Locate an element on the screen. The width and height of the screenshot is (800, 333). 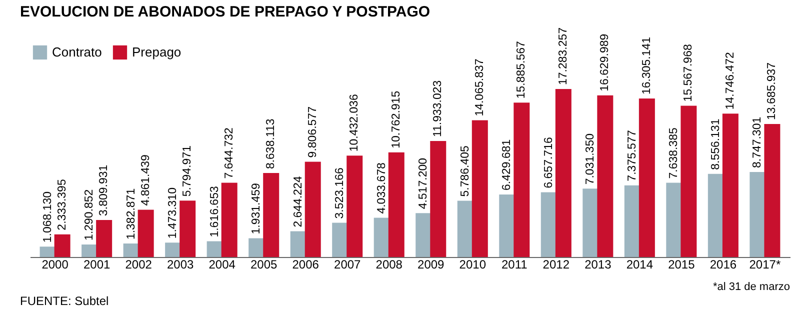
x-tick-label: 2015 is located at coordinates (682, 265).